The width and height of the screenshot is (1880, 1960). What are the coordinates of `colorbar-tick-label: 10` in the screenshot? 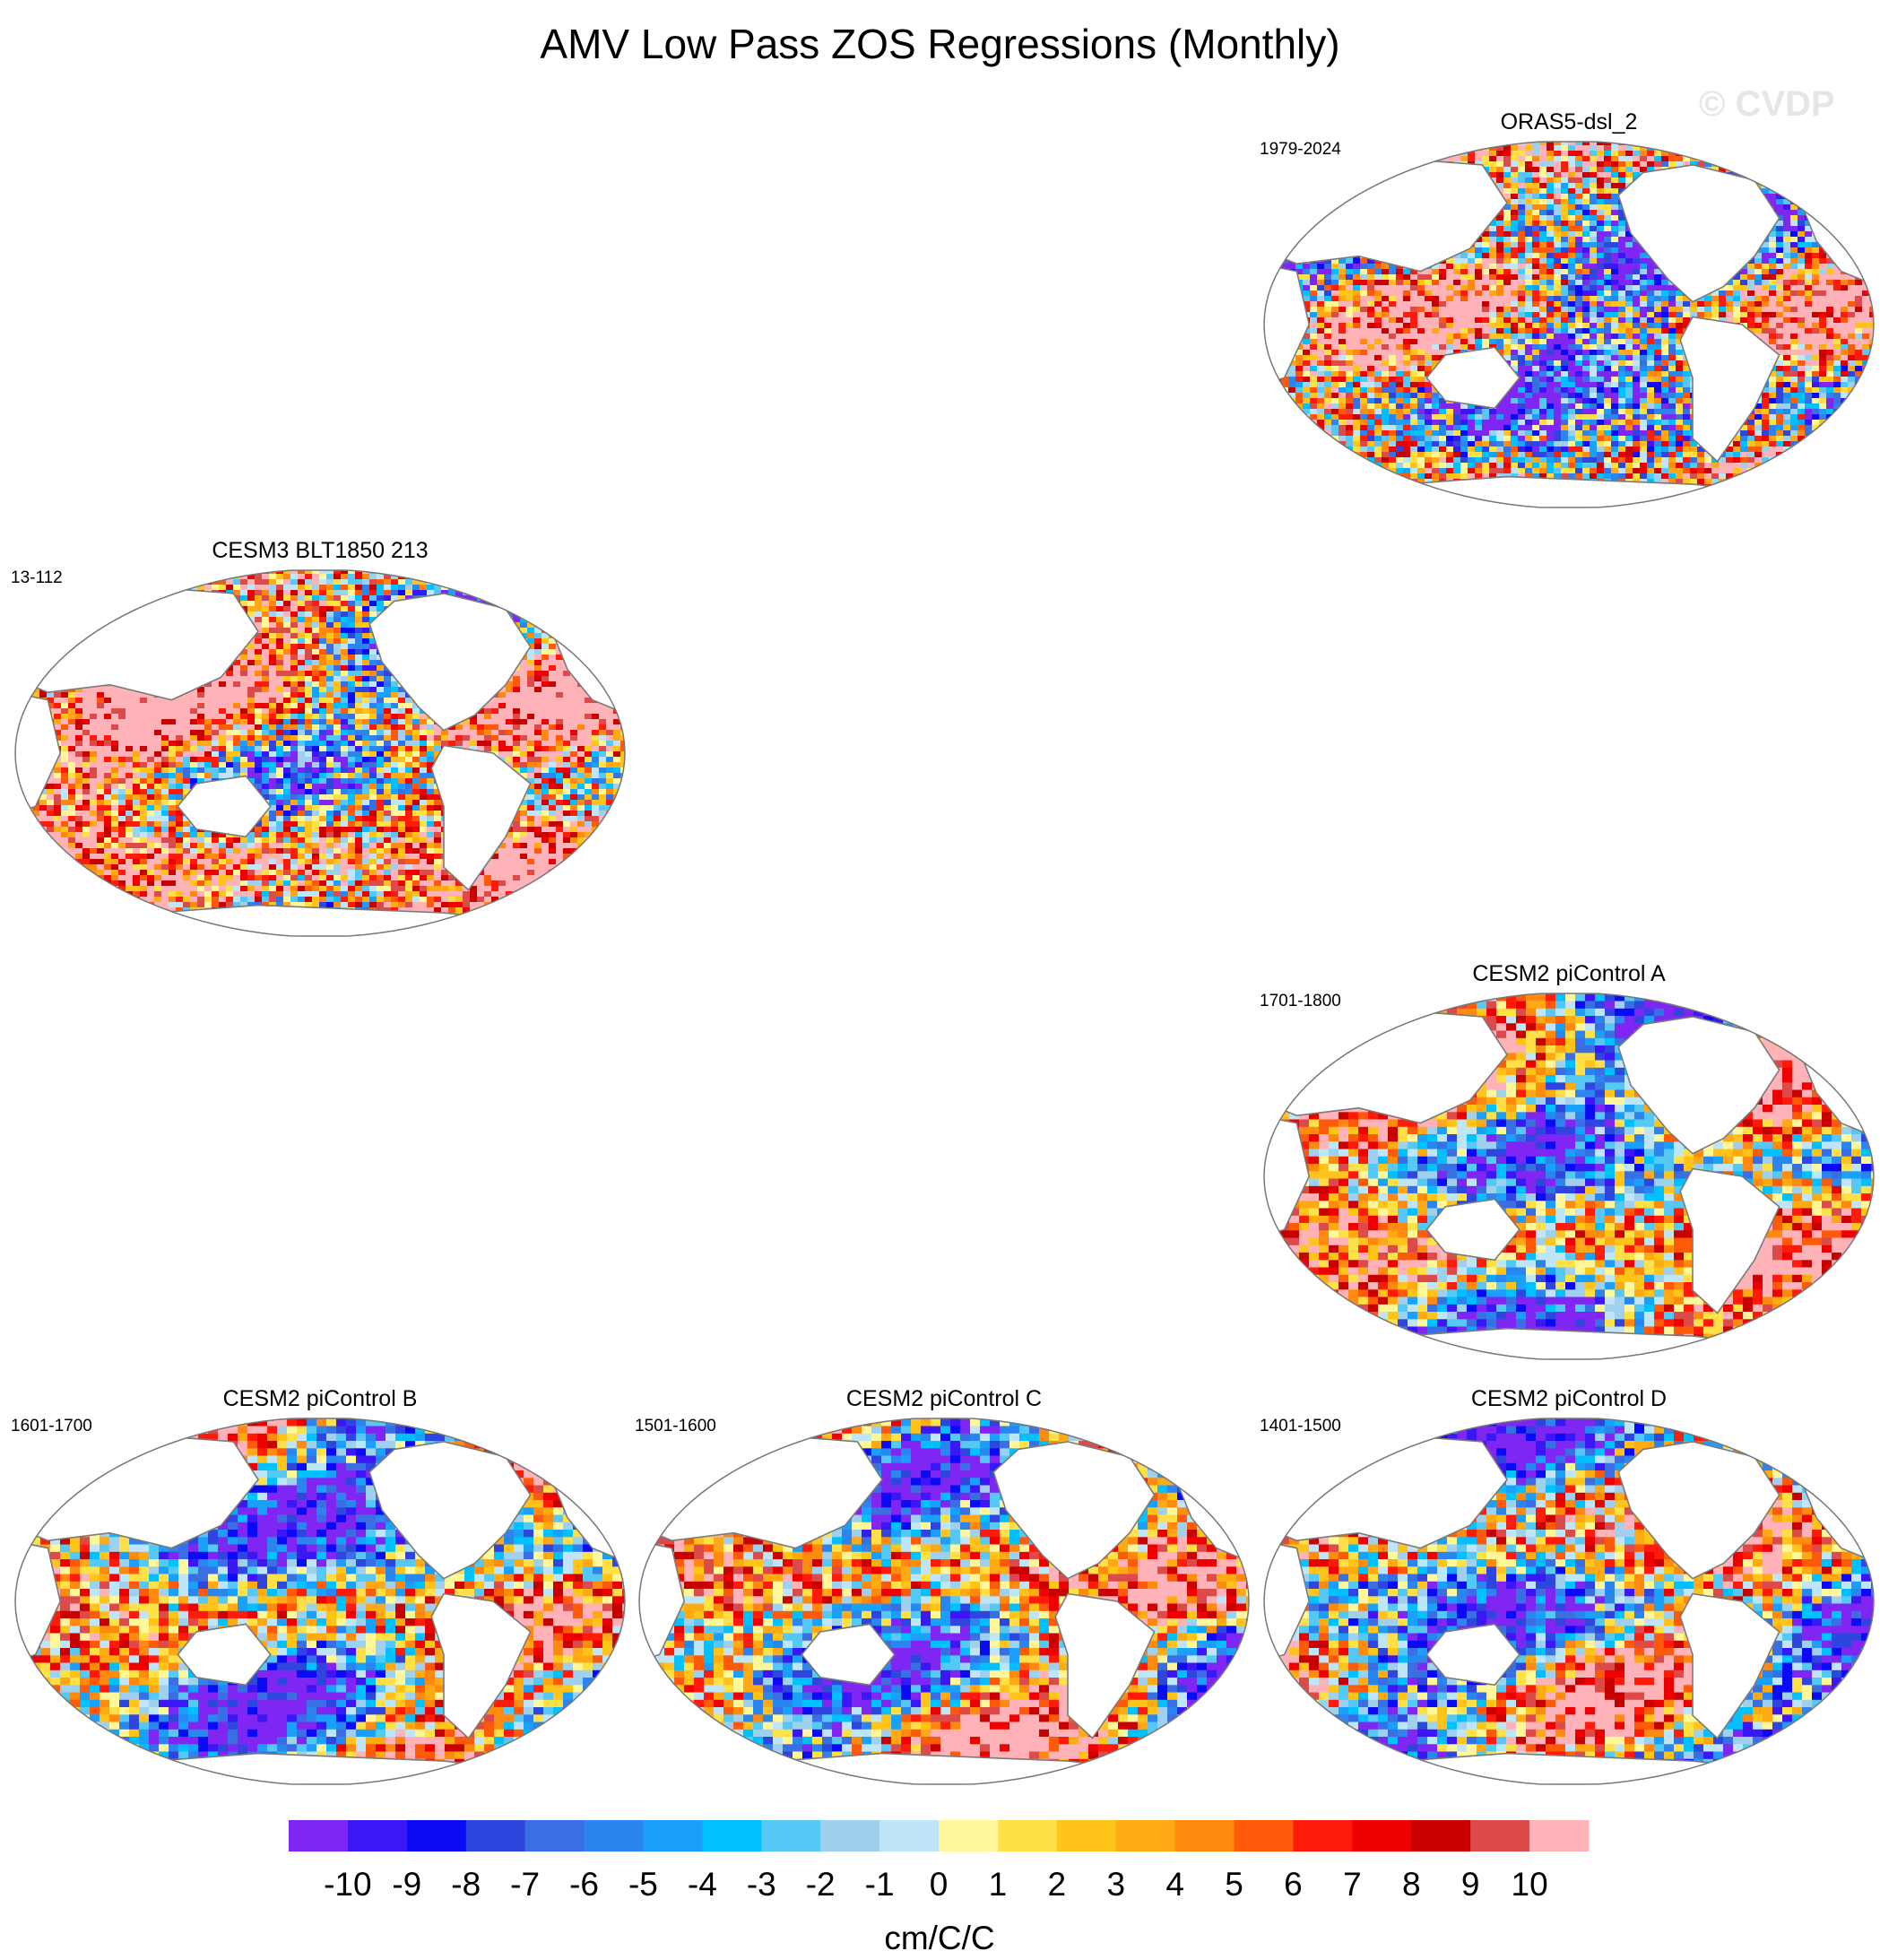 It's located at (1530, 1884).